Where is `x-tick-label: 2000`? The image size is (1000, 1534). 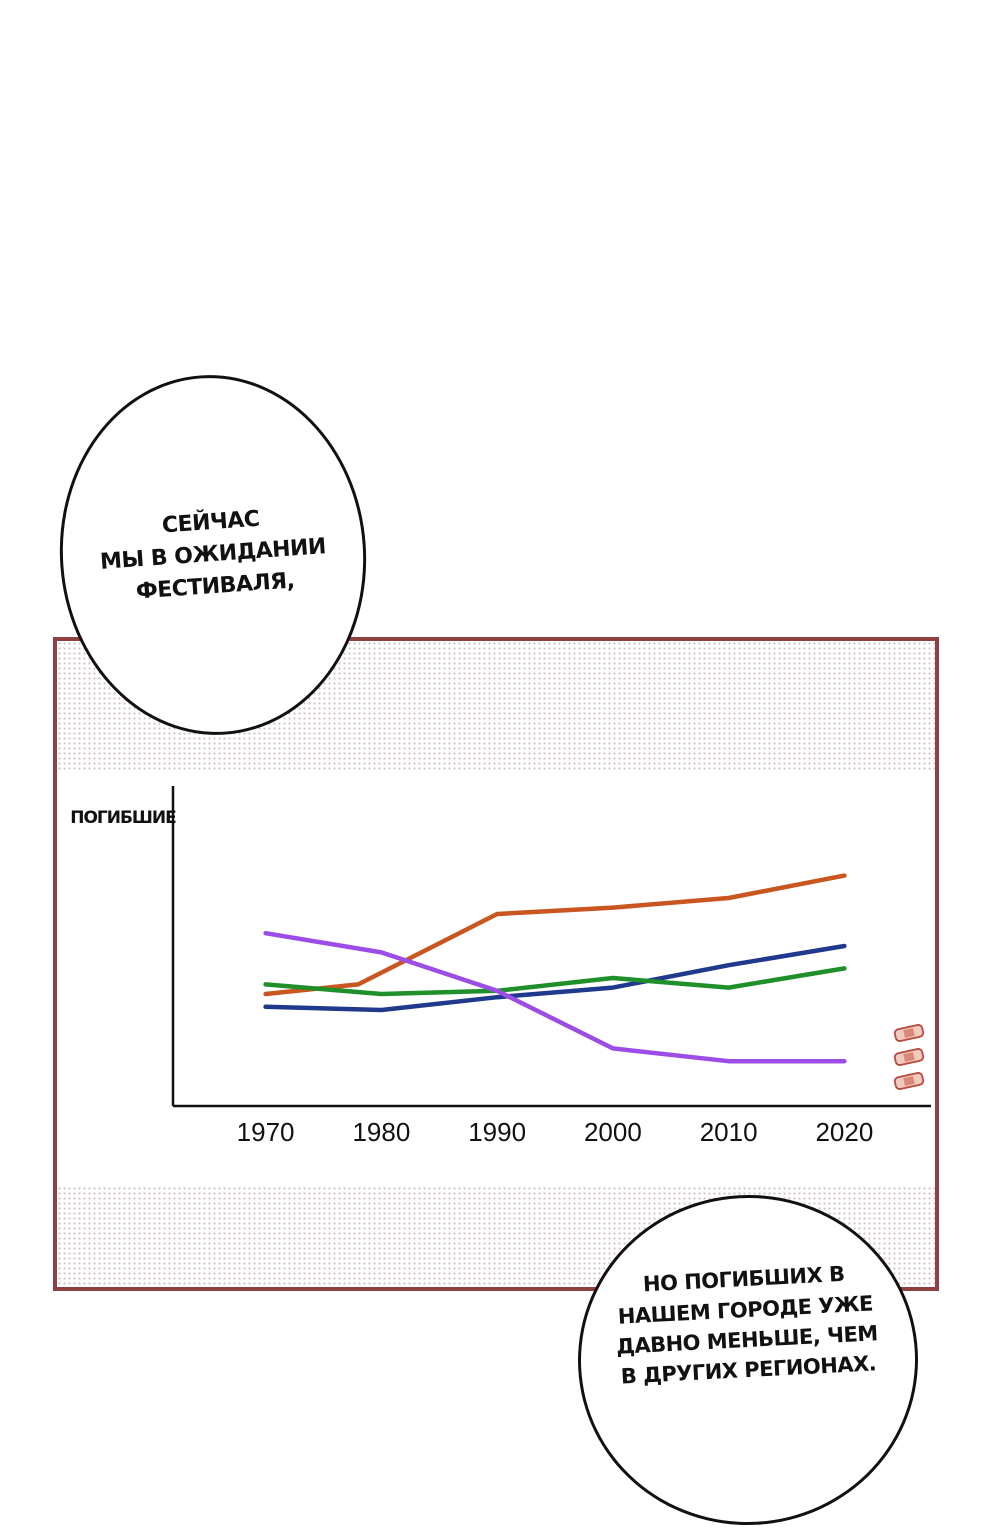
x-tick-label: 2000 is located at coordinates (613, 1132).